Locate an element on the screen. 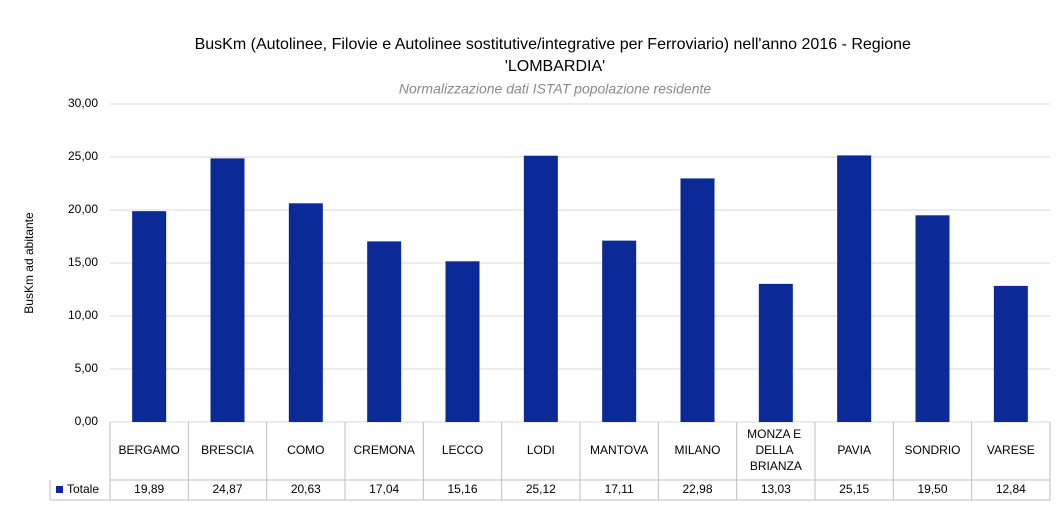 The image size is (1064, 509). data-label: 24,87 is located at coordinates (227, 489).